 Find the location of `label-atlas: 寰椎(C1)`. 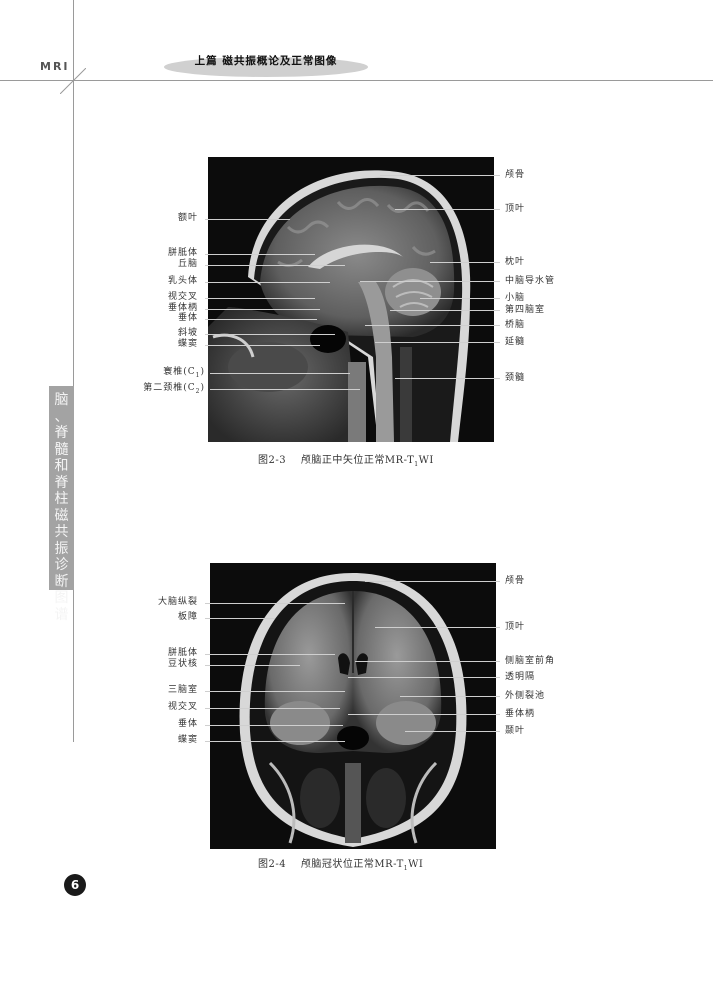

label-atlas: 寰椎(C1) is located at coordinates (184, 373).